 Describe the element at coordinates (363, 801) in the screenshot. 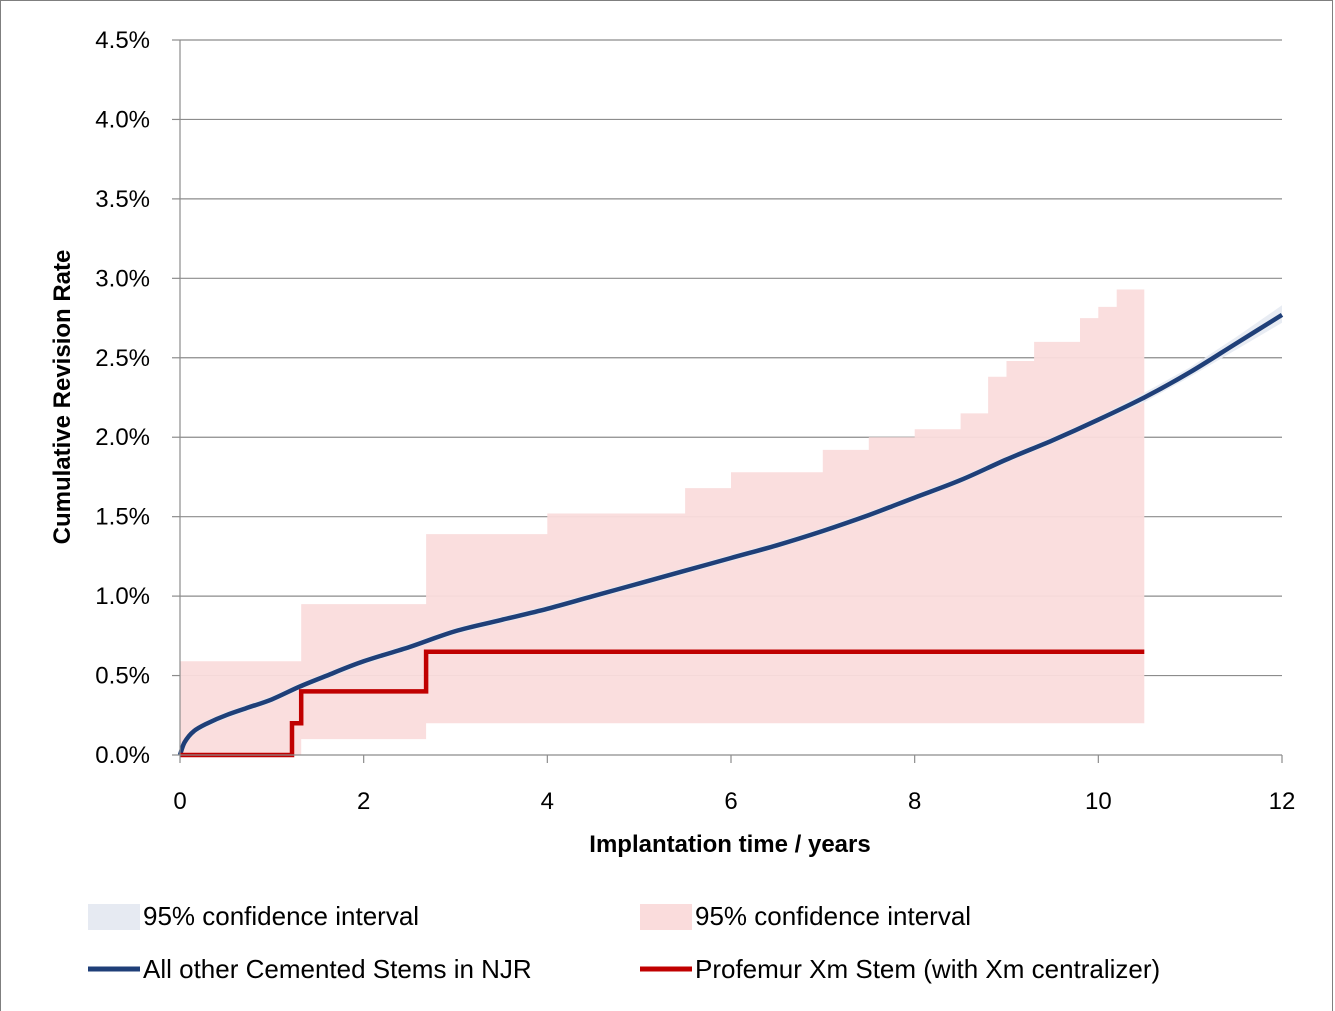

I see `x-tick-label: 2` at that location.